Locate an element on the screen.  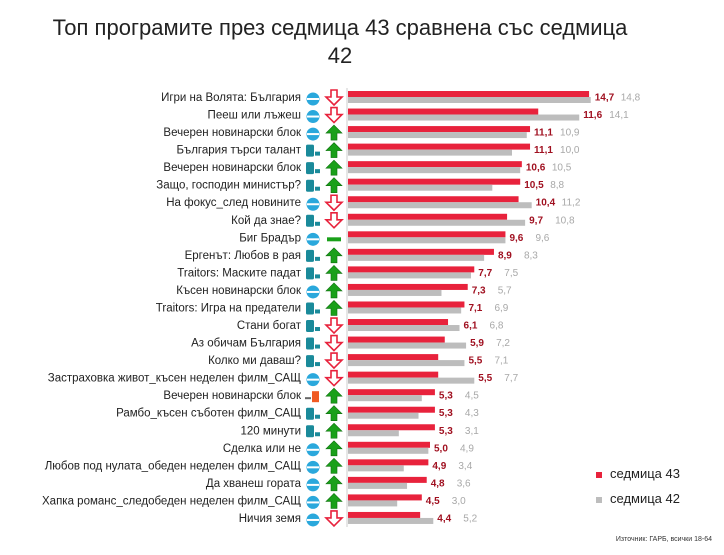
data-label-week43: 10,4 is located at coordinates (546, 203).